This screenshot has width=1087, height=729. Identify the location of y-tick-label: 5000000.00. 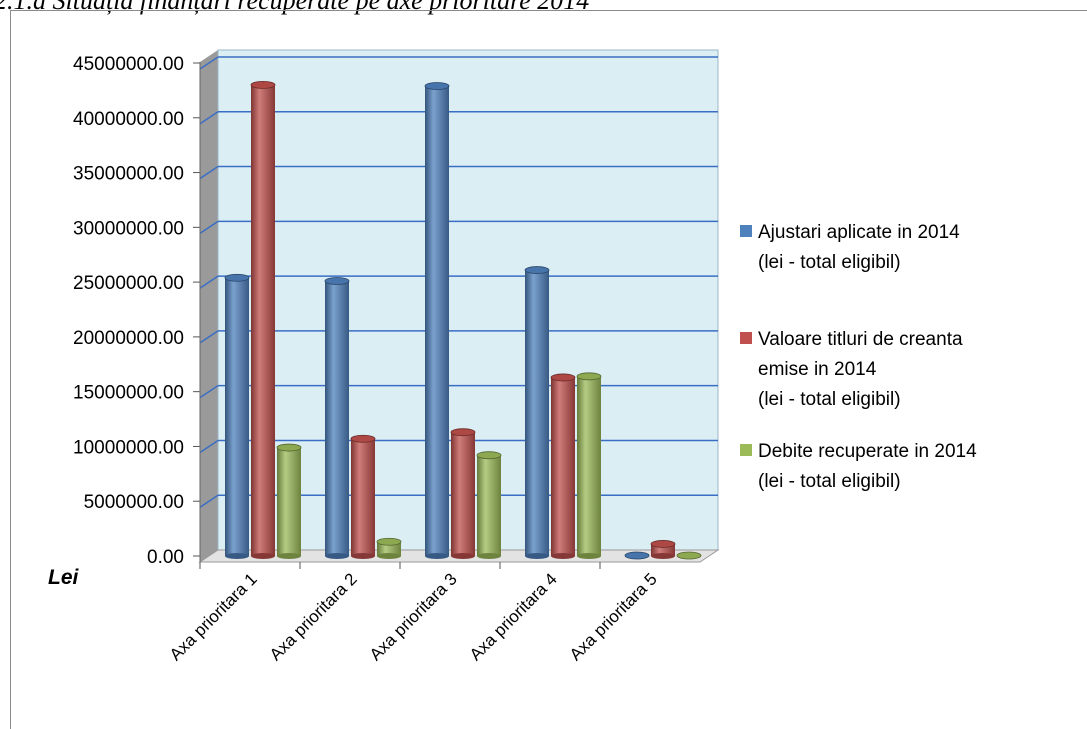
(134, 502).